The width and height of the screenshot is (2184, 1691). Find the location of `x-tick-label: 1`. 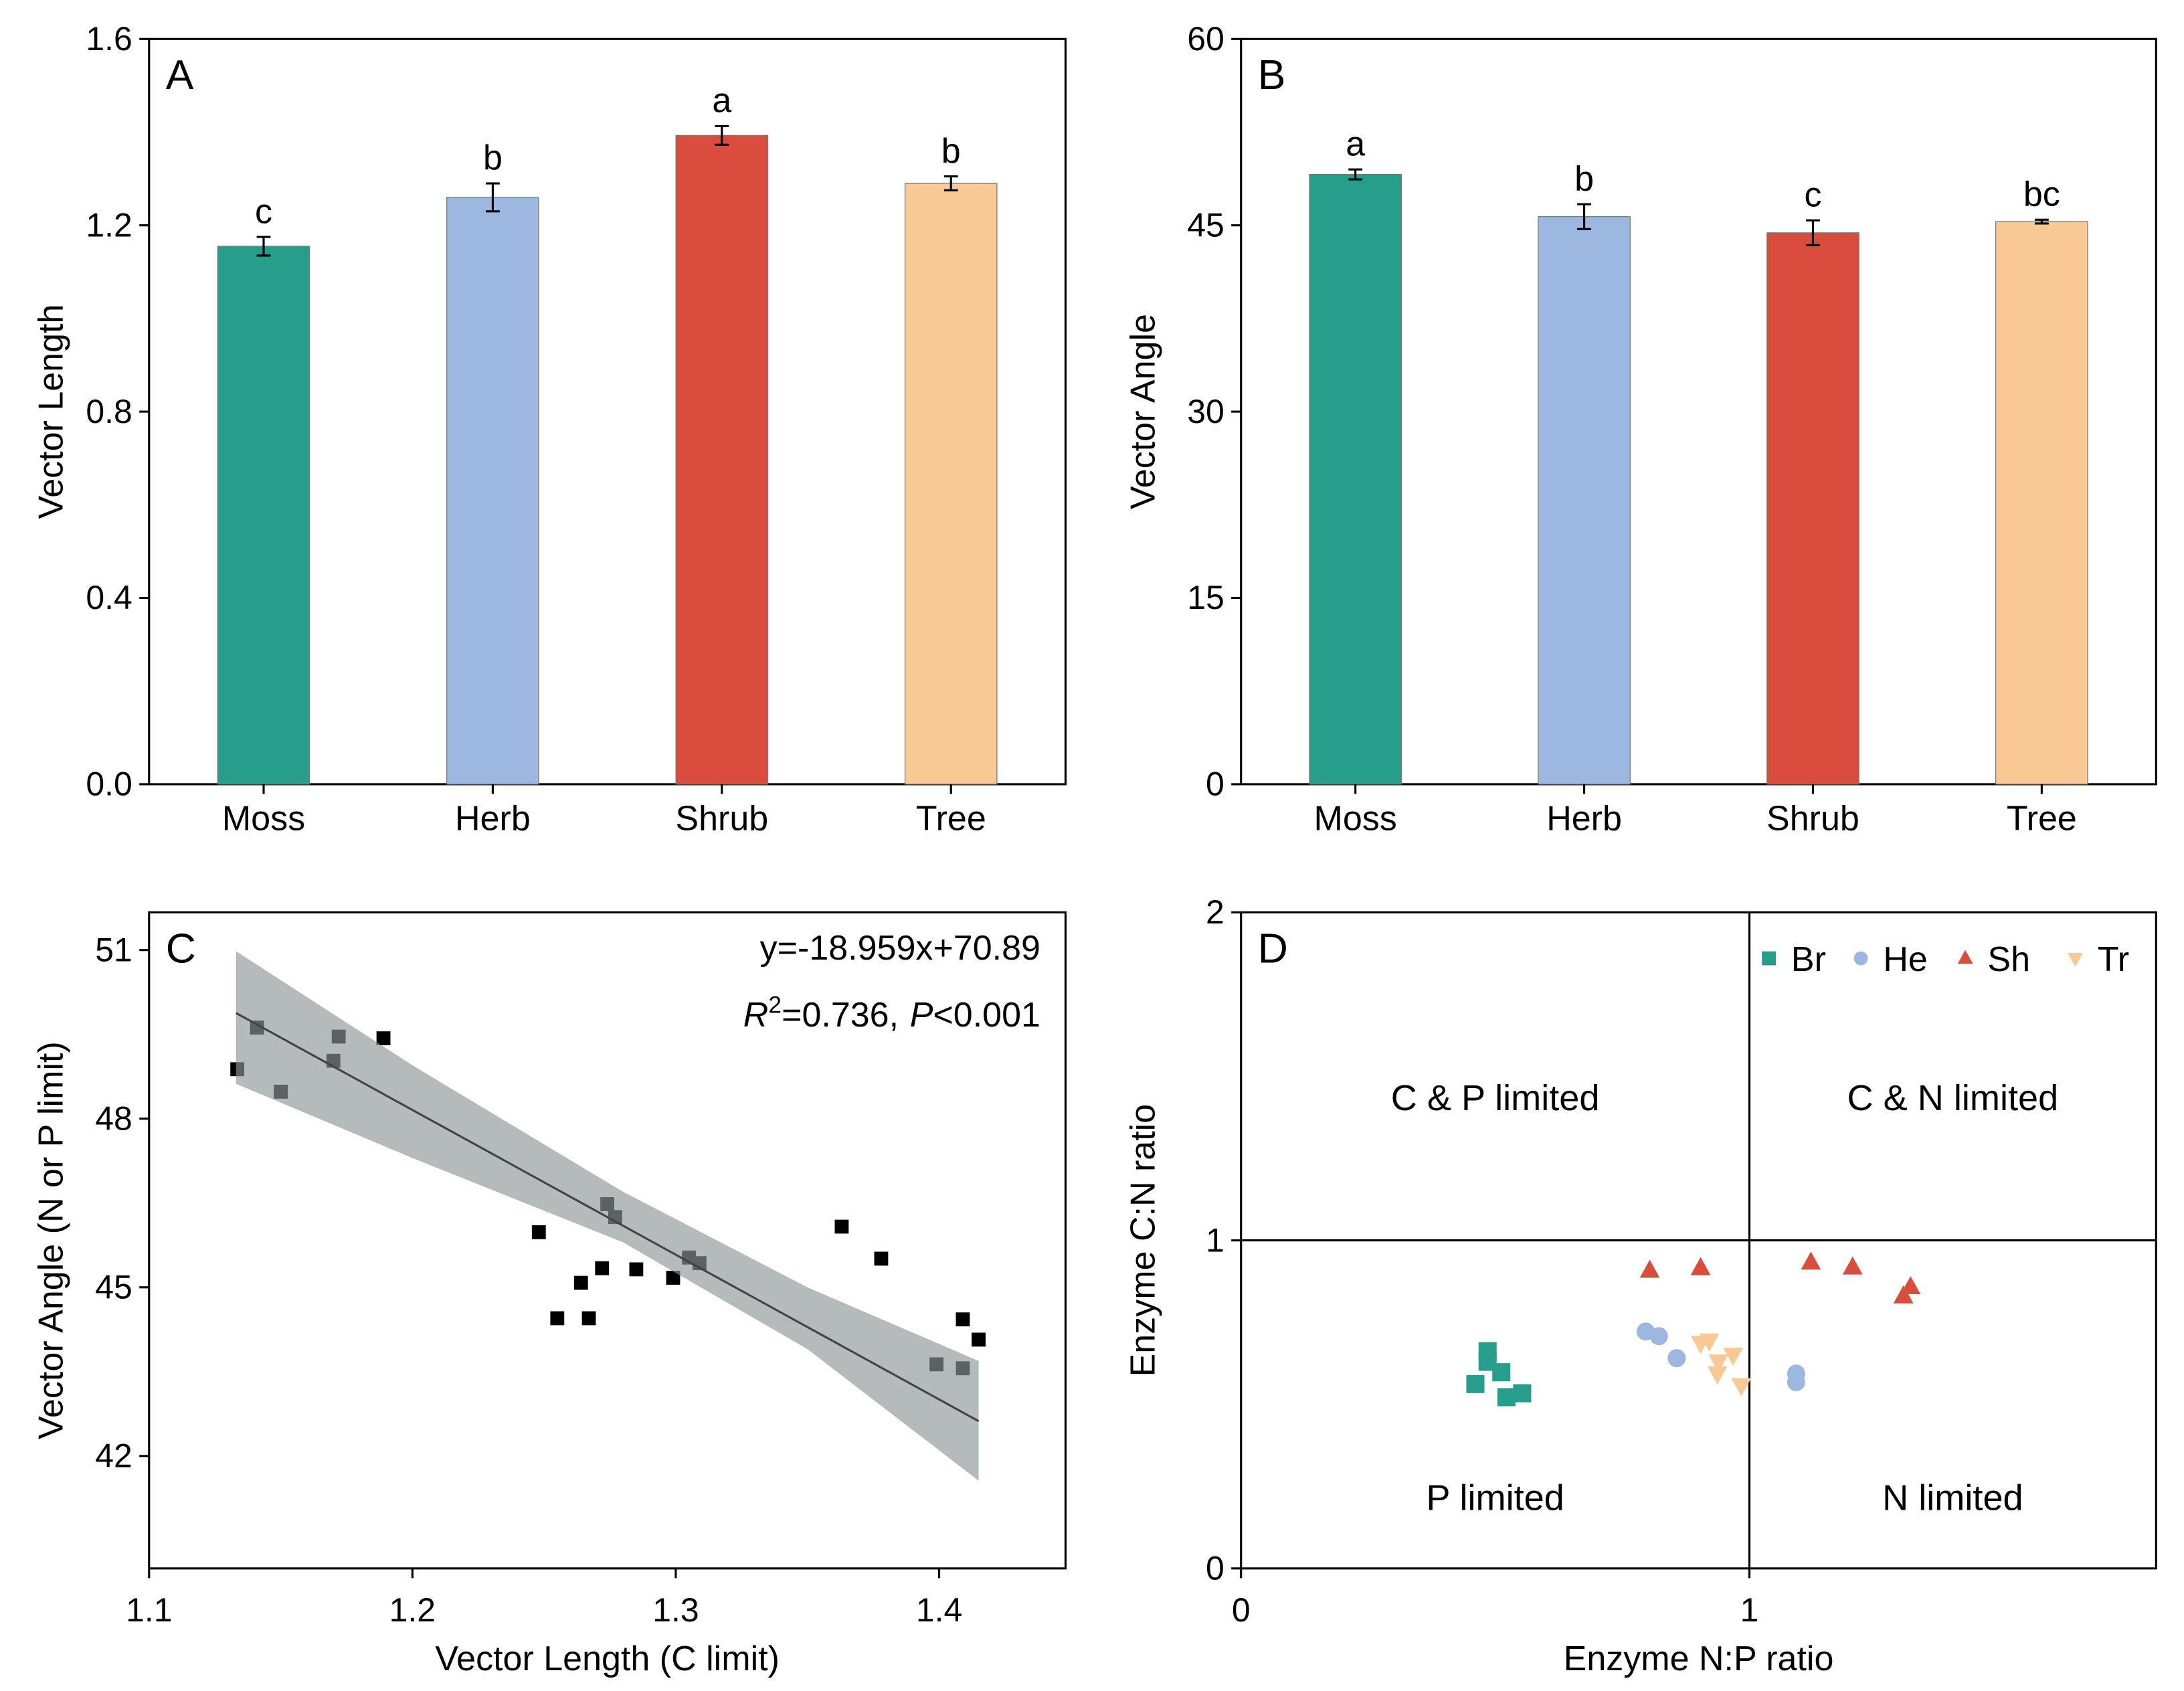

x-tick-label: 1 is located at coordinates (1749, 1610).